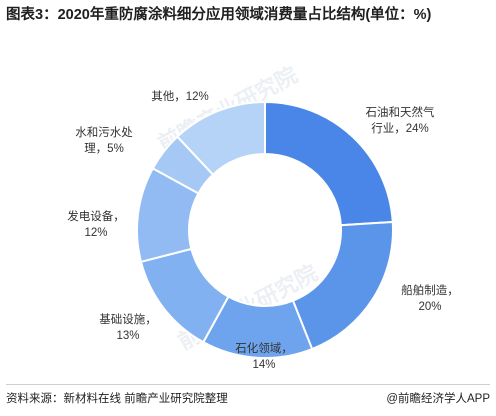 The height and width of the screenshot is (416, 496). I want to click on brand-note: @前瞻经济学人APP, so click(438, 399).